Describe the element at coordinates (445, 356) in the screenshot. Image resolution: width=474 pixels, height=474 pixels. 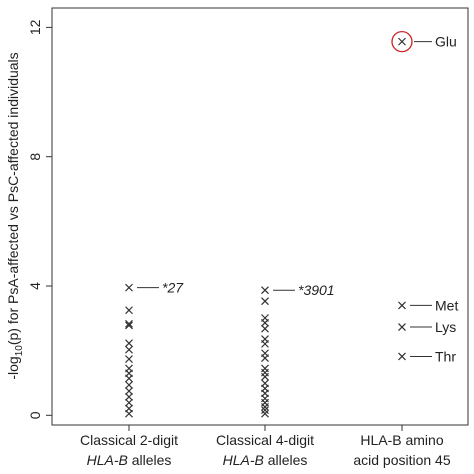
I see `annotation: Thr` at that location.